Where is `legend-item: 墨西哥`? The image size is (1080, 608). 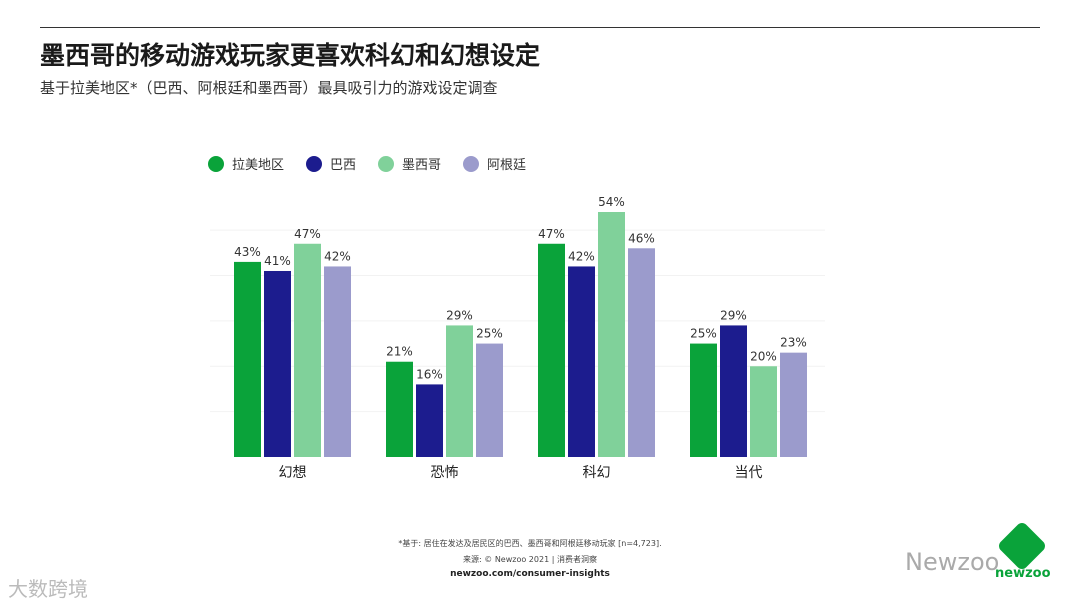 legend-item: 墨西哥 is located at coordinates (409, 163).